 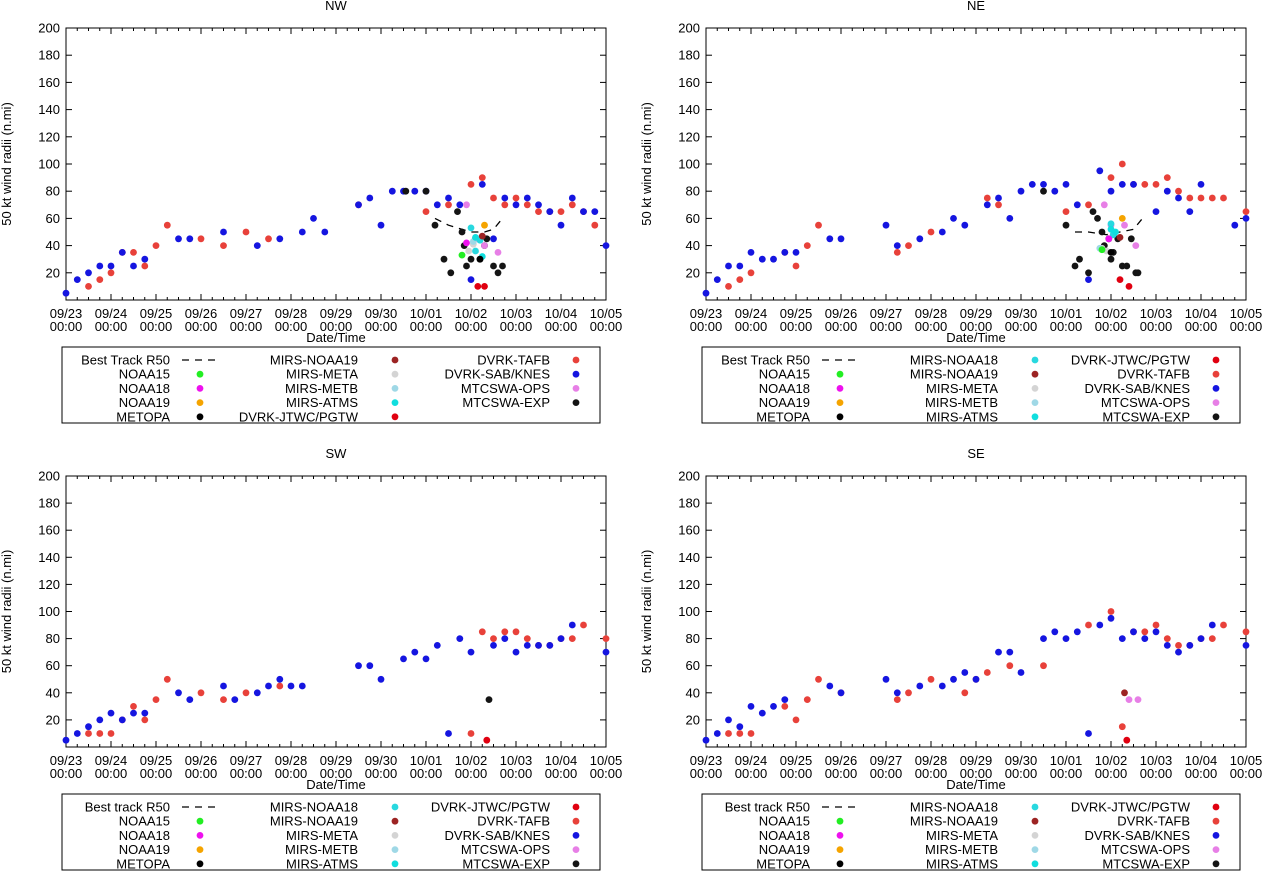 I want to click on legend-label: DVRK-JTWC/PGTW, so click(x=491, y=807).